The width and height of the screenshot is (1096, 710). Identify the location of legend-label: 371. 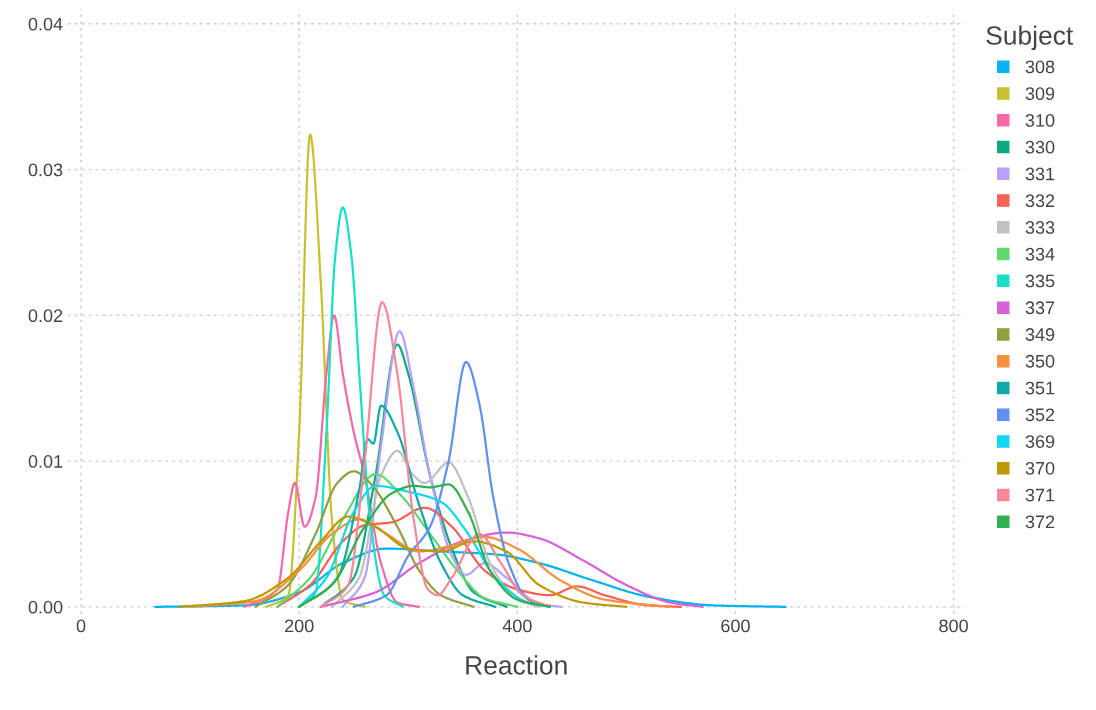
(1040, 495).